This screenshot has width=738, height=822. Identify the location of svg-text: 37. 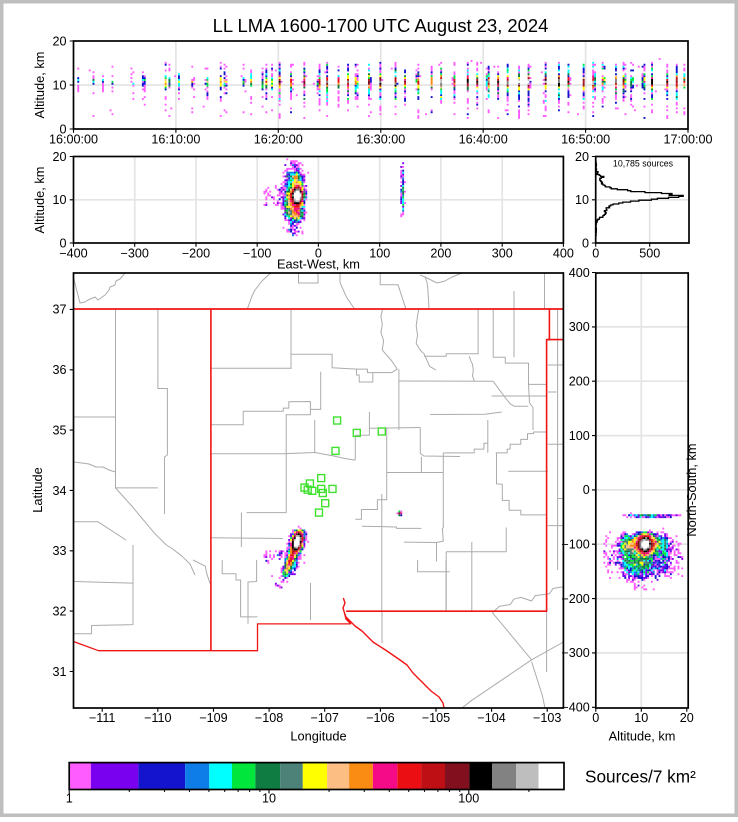
(59, 310).